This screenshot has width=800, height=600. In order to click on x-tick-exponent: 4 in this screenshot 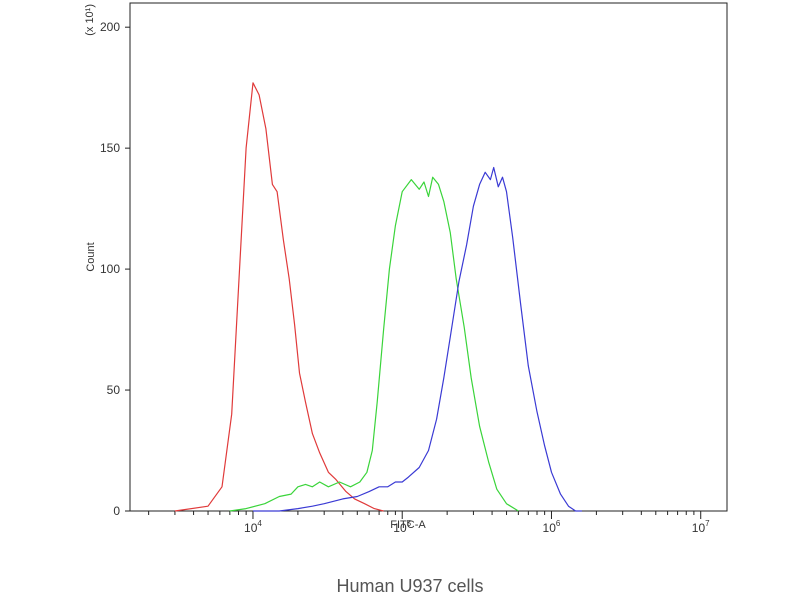, I will do `click(259, 523)`.